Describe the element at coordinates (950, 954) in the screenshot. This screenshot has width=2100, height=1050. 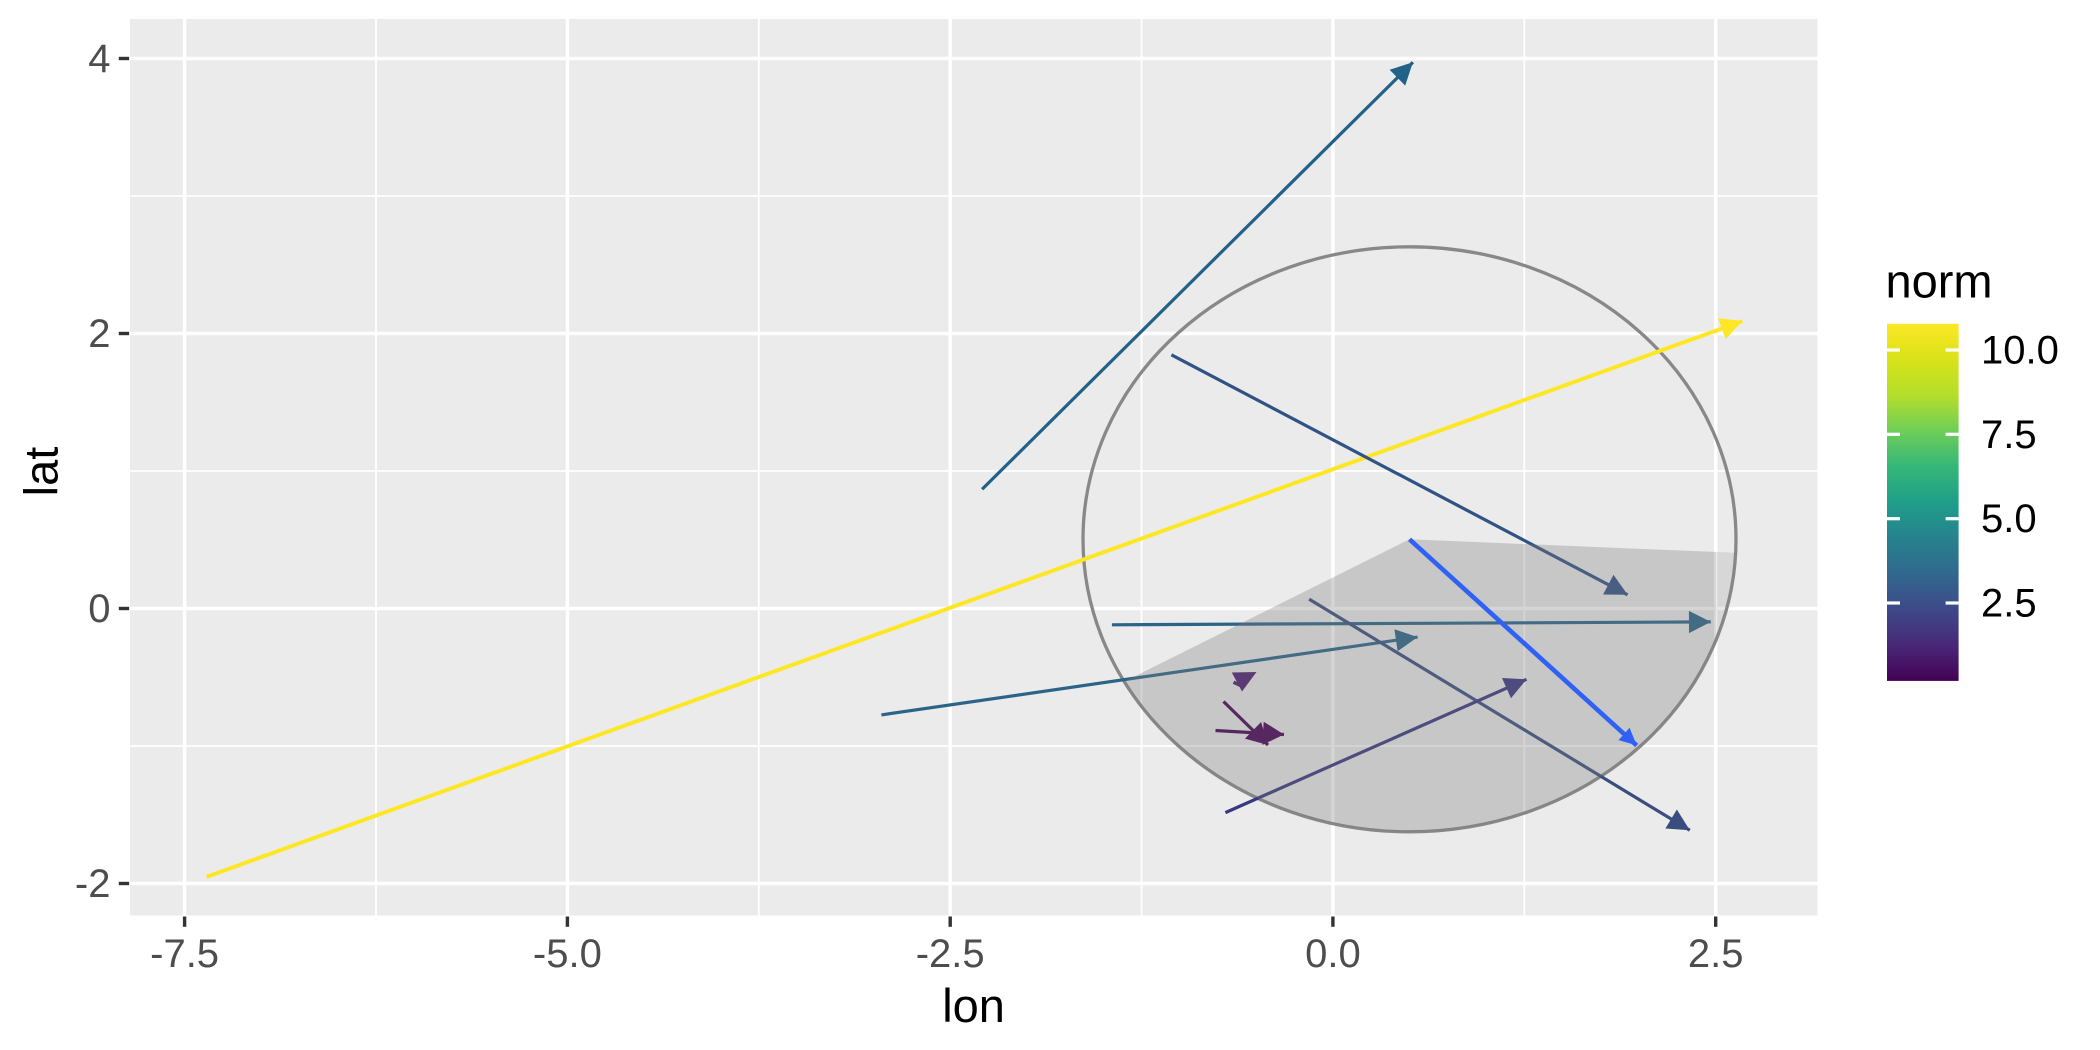
I see `svg-text: -2.5` at that location.